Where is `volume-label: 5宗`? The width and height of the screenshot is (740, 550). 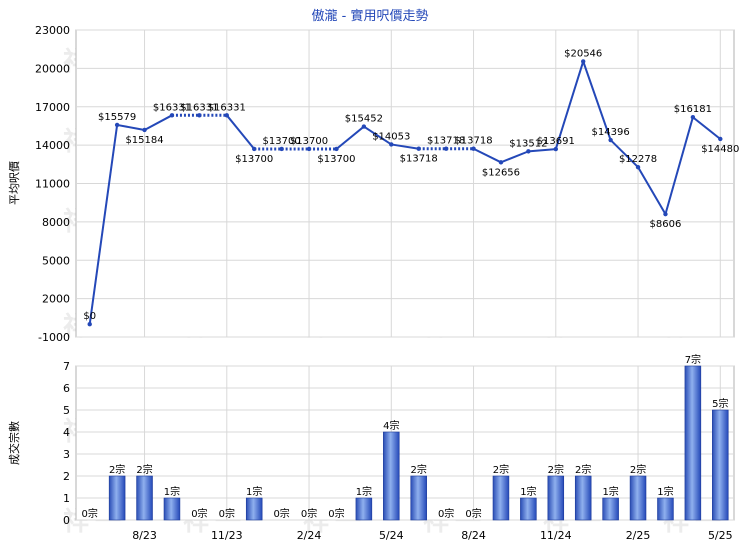
volume-label: 5宗 is located at coordinates (720, 403).